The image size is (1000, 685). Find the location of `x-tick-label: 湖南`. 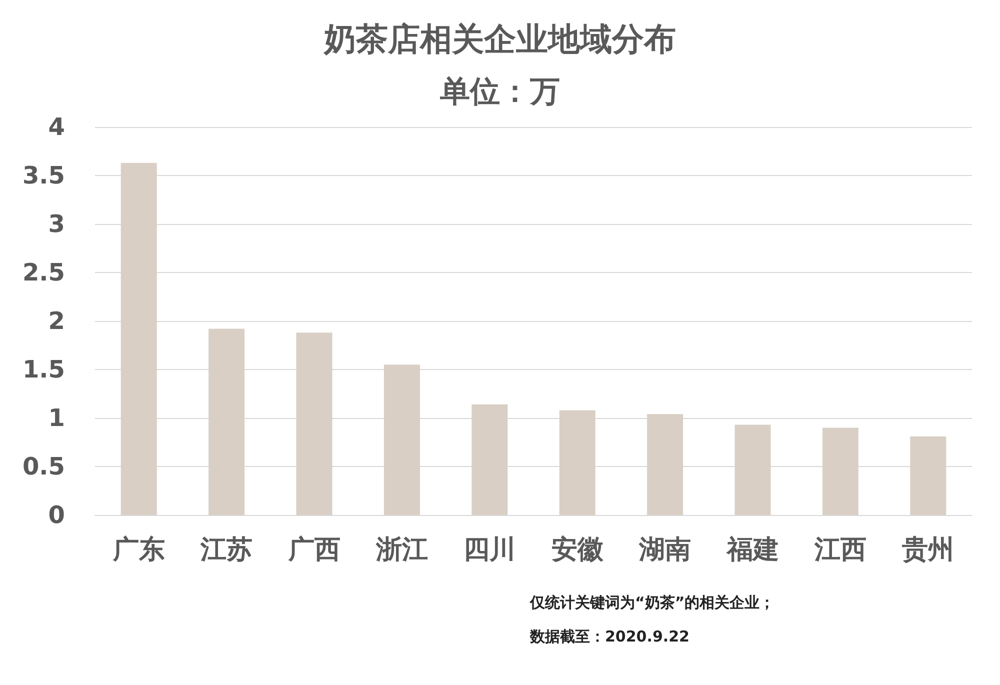

x-tick-label: 湖南 is located at coordinates (665, 550).